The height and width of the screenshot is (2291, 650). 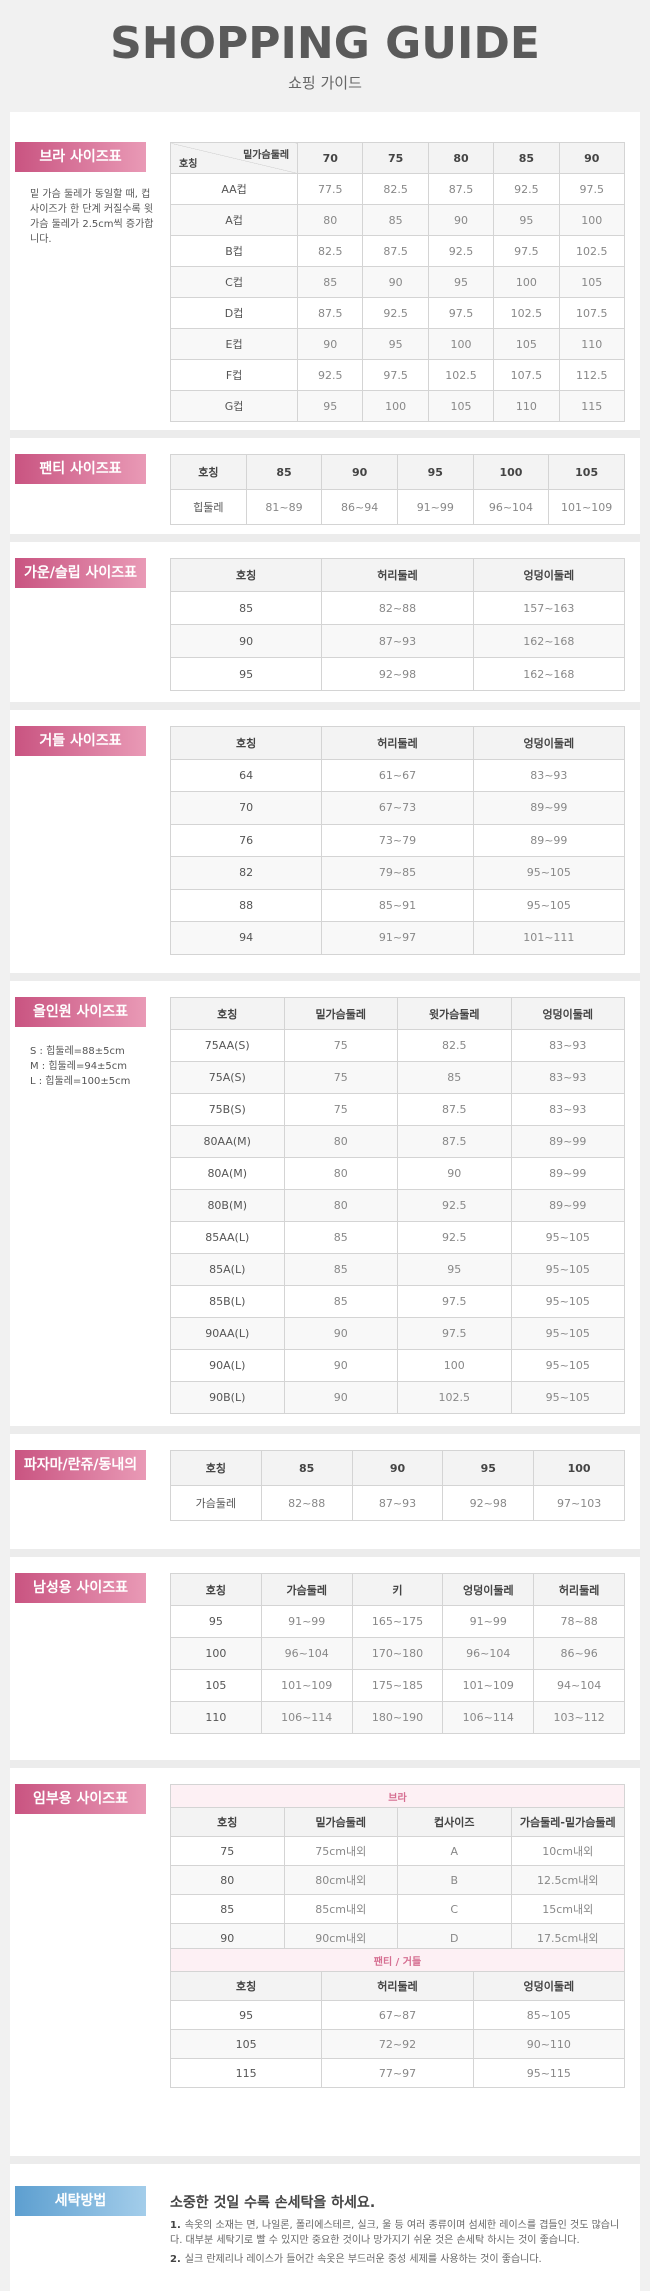 I want to click on table-cell: 87~93, so click(x=397, y=1503).